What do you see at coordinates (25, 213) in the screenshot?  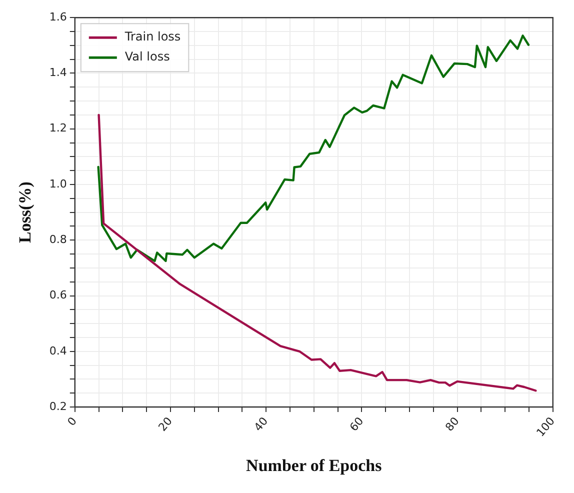 I see `y-axis-title: Loss(%)` at bounding box center [25, 213].